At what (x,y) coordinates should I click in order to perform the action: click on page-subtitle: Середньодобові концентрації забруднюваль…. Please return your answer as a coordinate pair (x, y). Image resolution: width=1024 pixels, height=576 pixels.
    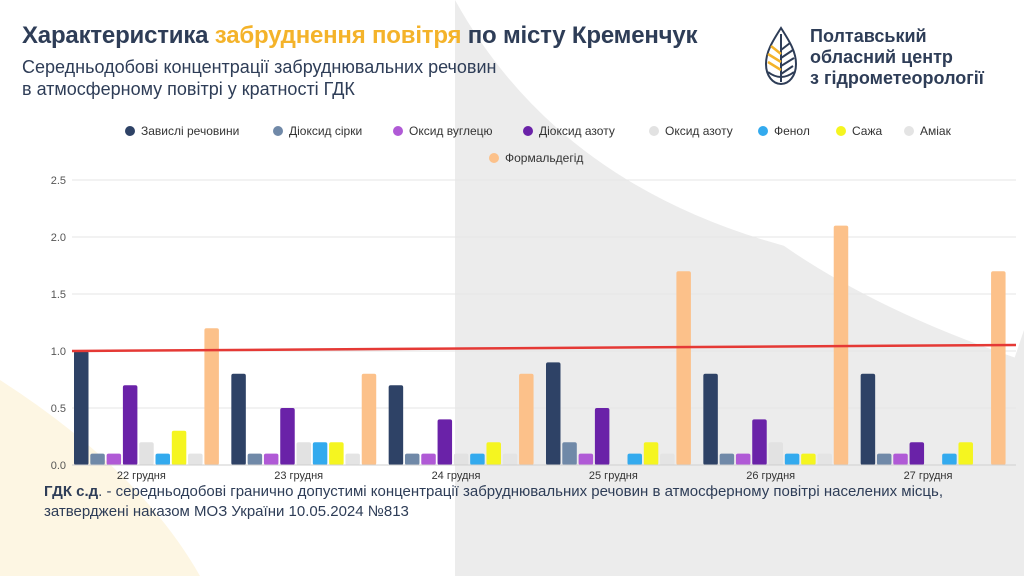
    Looking at the image, I should click on (322, 78).